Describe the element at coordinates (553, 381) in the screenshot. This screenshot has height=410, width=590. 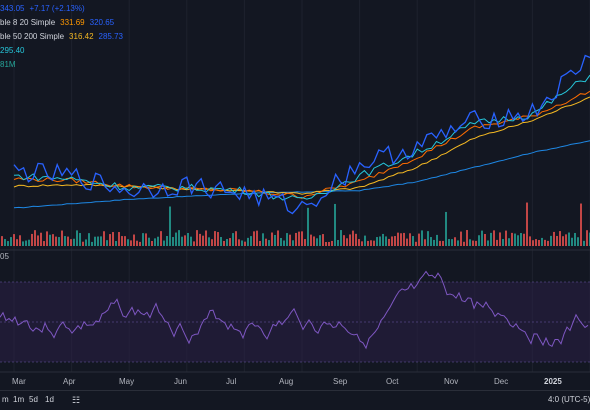
I see `xaxis-label-2025: 2025` at that location.